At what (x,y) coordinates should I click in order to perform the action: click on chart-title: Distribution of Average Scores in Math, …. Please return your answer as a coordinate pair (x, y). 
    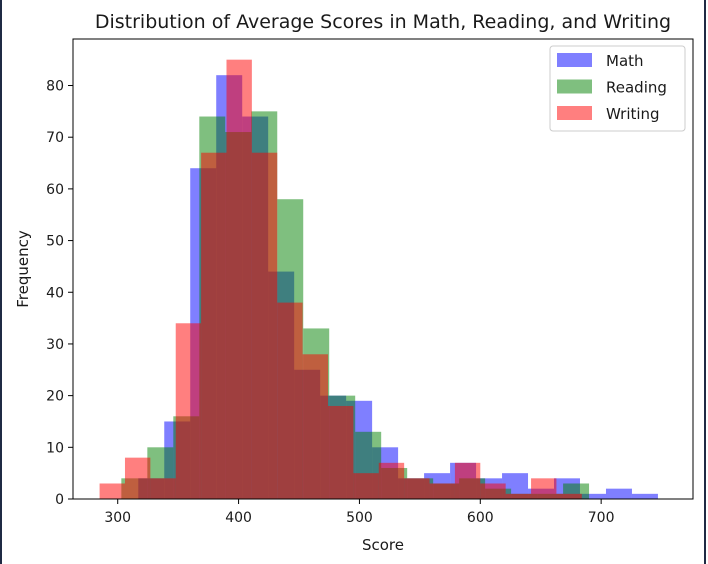
    Looking at the image, I should click on (383, 22).